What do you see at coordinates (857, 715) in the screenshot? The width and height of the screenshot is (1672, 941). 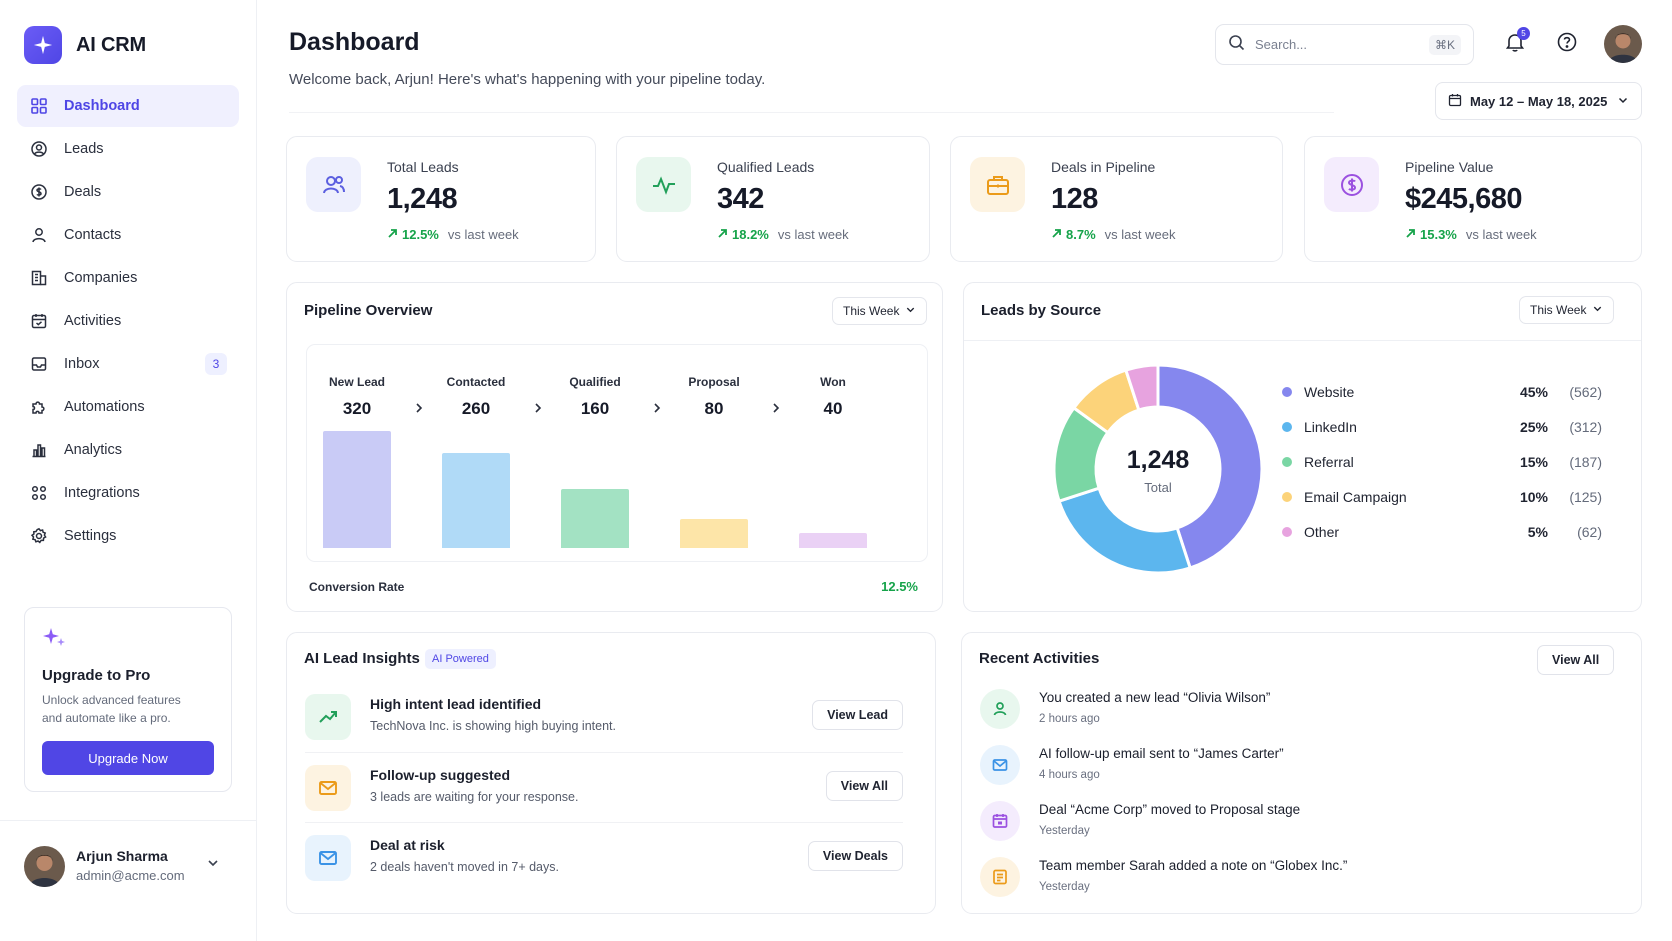 I see `view-lead-button: View Lead` at bounding box center [857, 715].